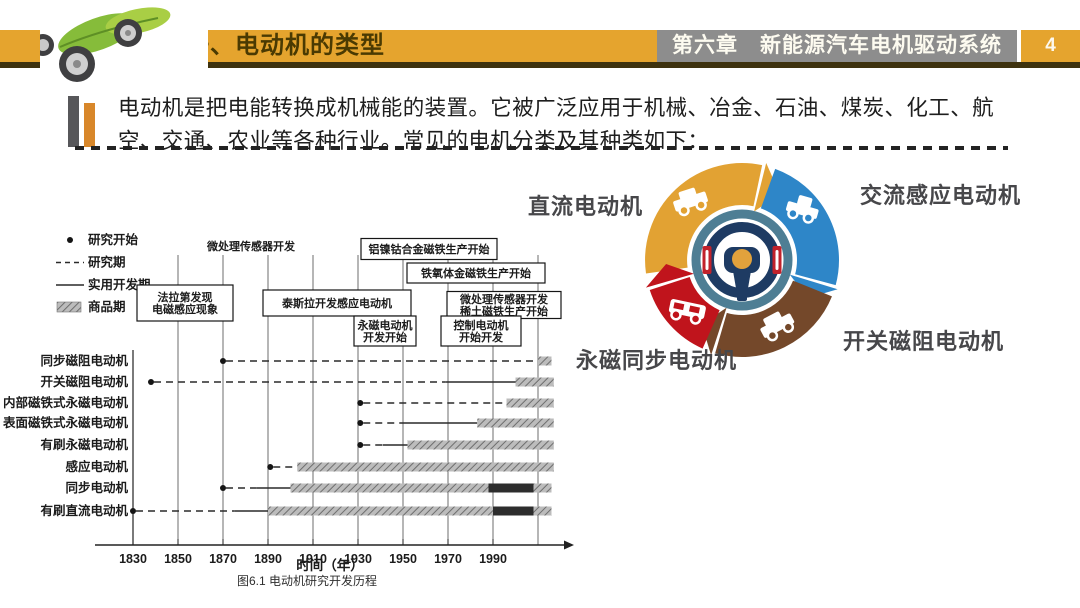 The width and height of the screenshot is (1080, 608). I want to click on svg-text: 时间（年）, so click(330, 565).